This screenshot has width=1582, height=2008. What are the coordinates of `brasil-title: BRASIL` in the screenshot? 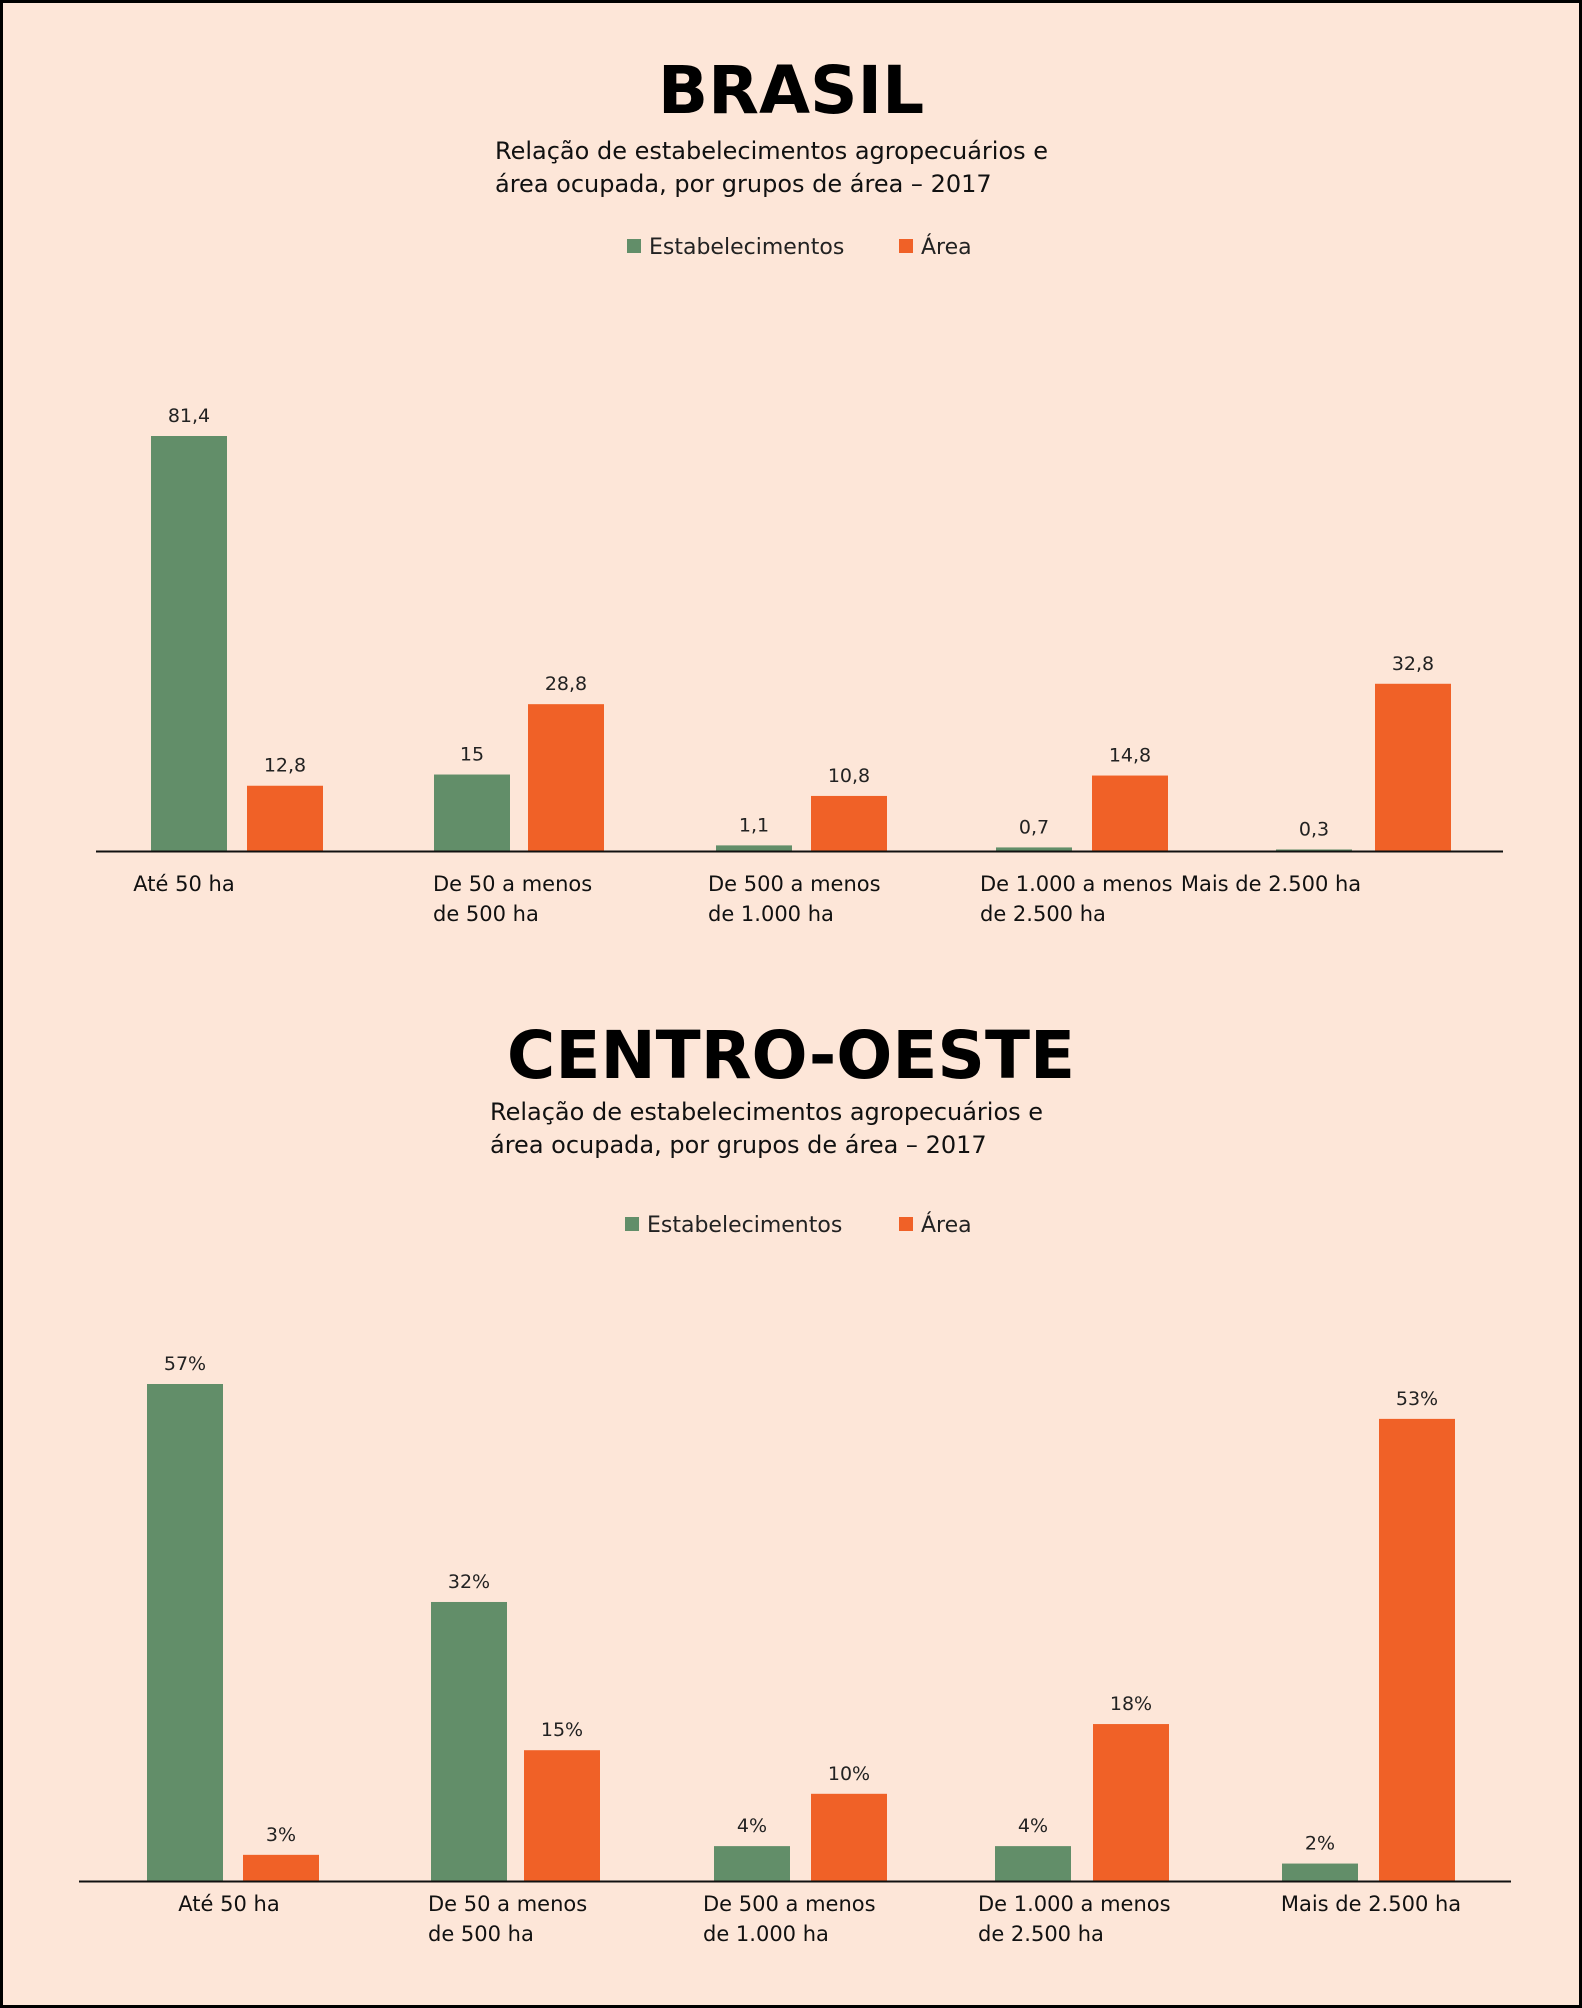 It's located at (791, 90).